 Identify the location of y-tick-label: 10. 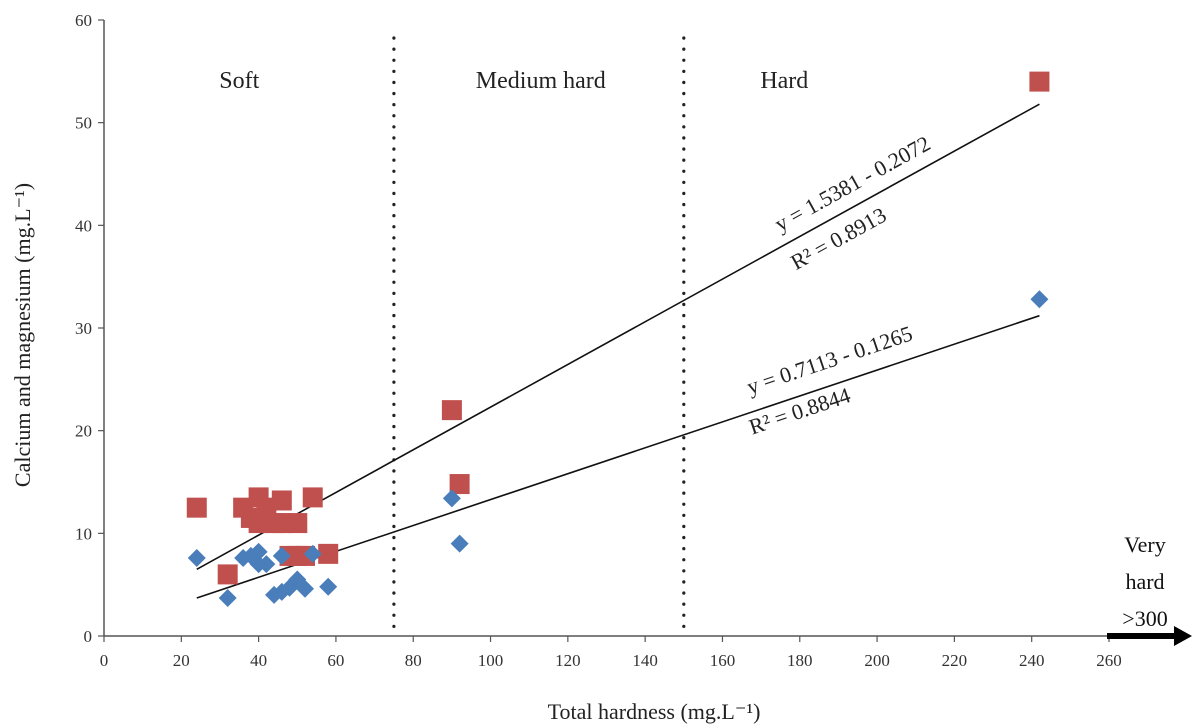
(83, 533).